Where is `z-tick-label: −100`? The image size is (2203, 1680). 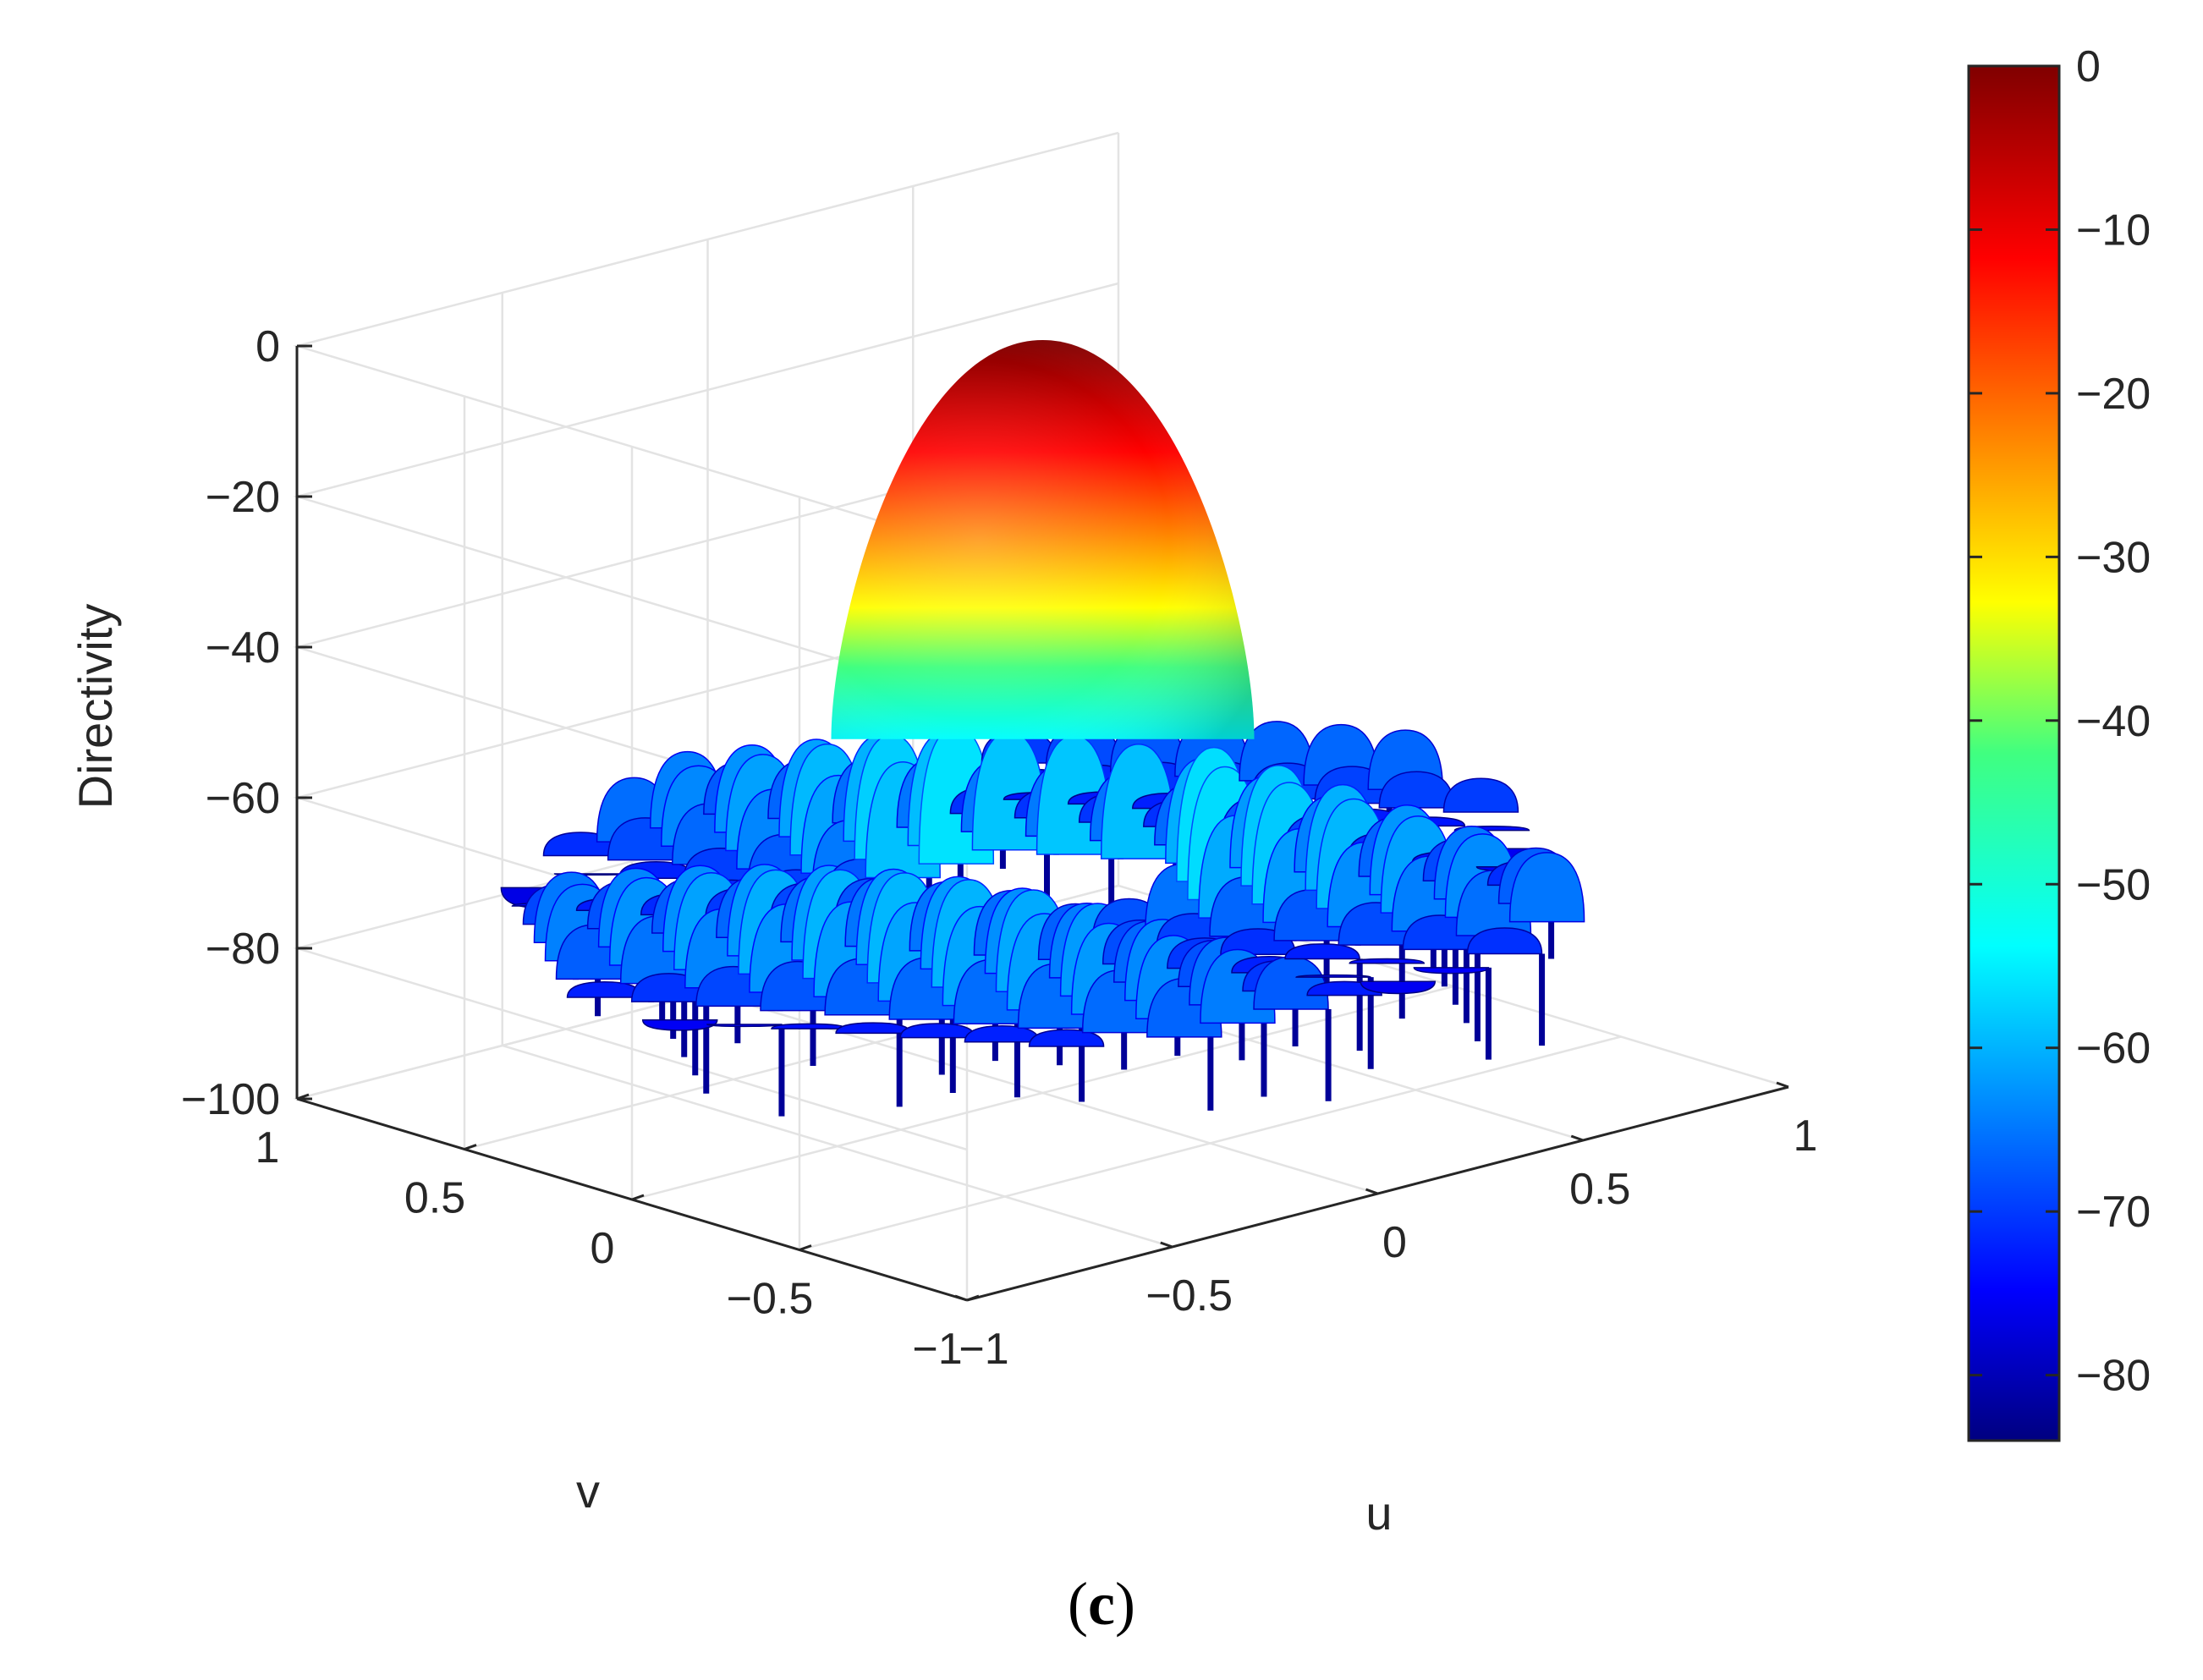
z-tick-label: −100 is located at coordinates (231, 1099).